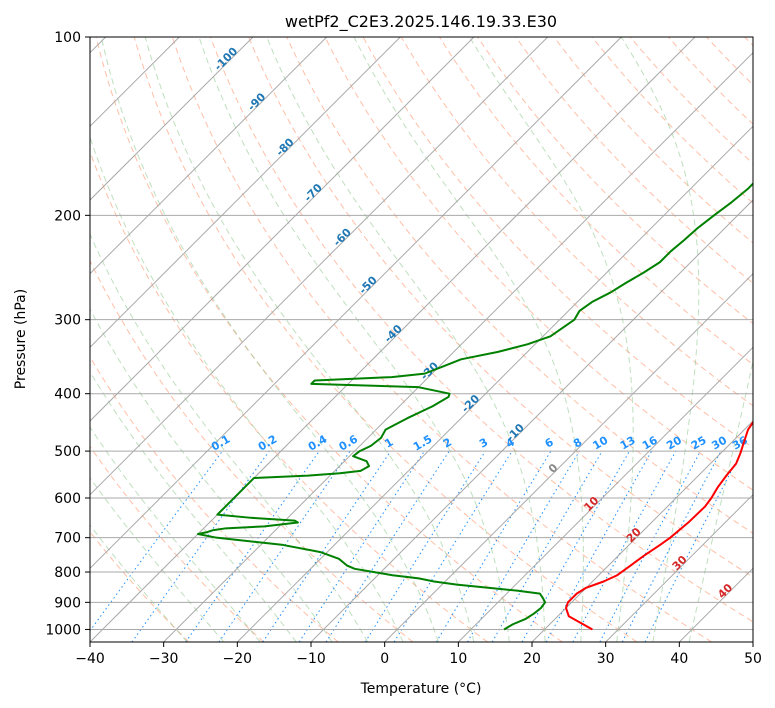 The image size is (775, 708). Describe the element at coordinates (458, 659) in the screenshot. I see `x-tick-label: 10` at that location.